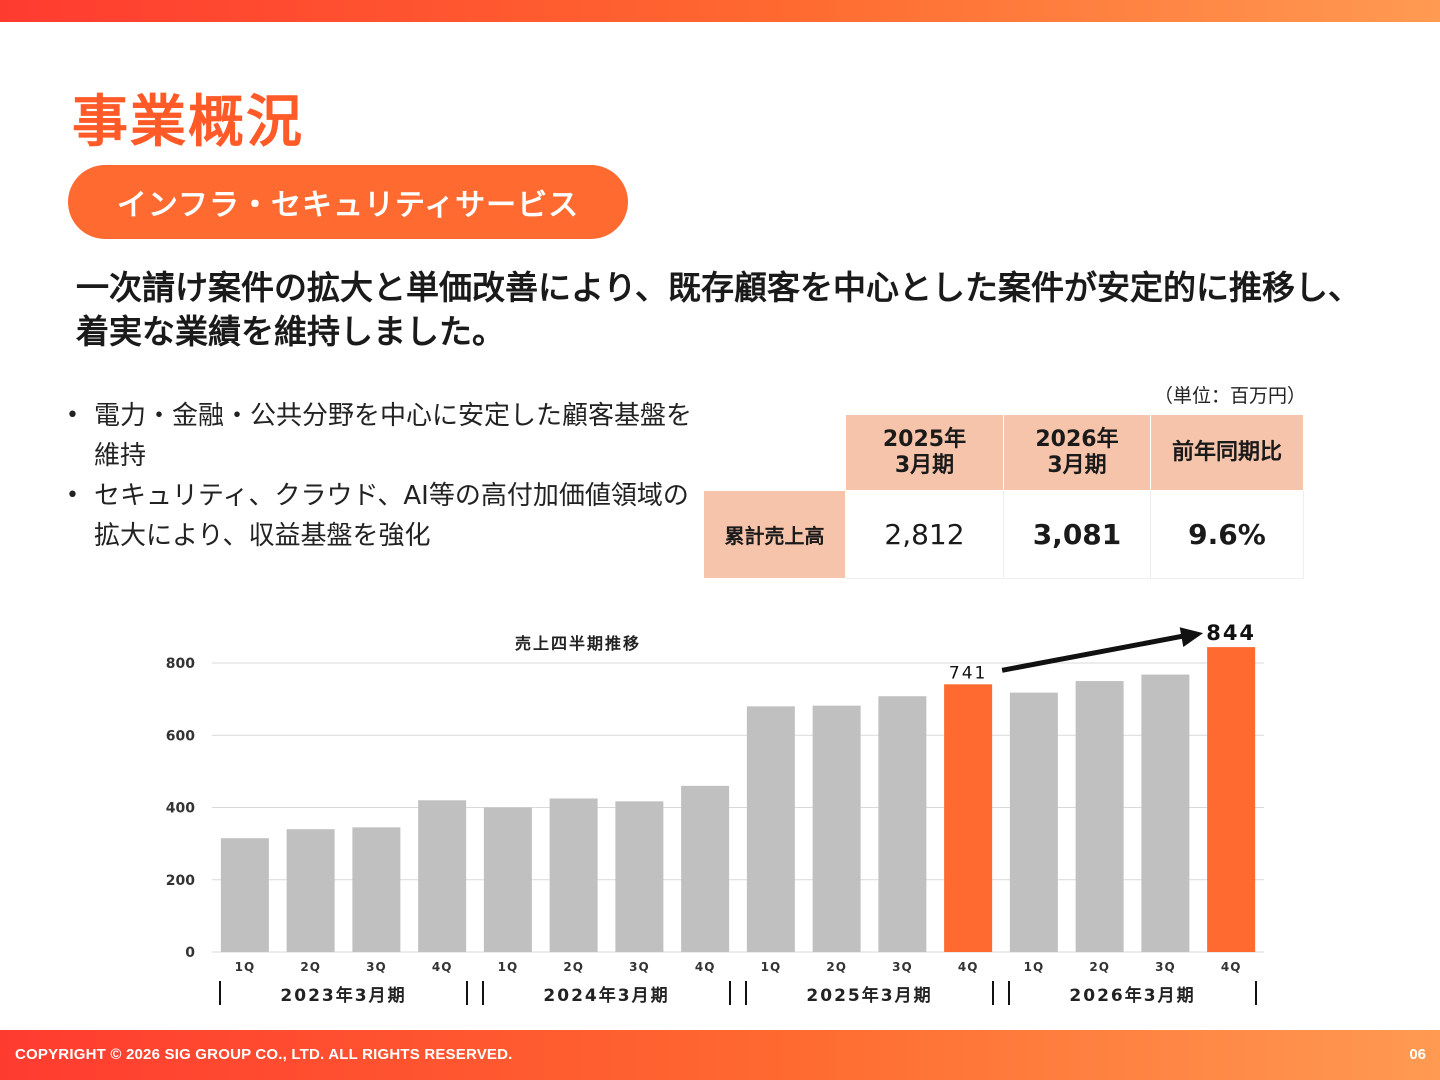  What do you see at coordinates (343, 995) in the screenshot?
I see `group-label: 2023年3月期` at bounding box center [343, 995].